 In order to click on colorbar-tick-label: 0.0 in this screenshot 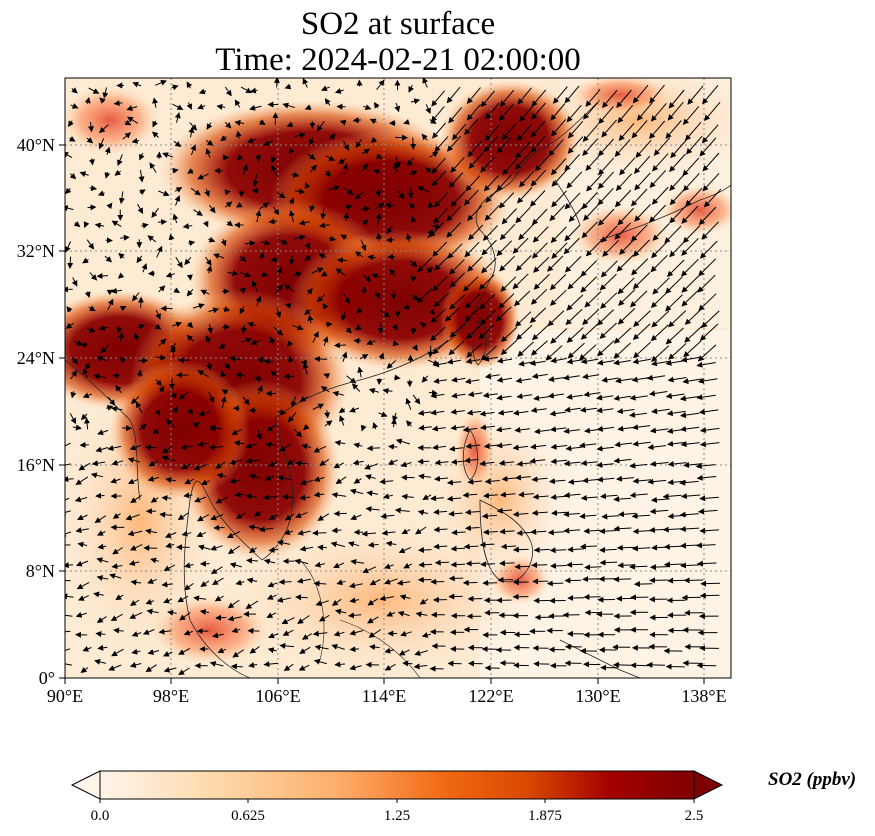, I will do `click(100, 816)`.